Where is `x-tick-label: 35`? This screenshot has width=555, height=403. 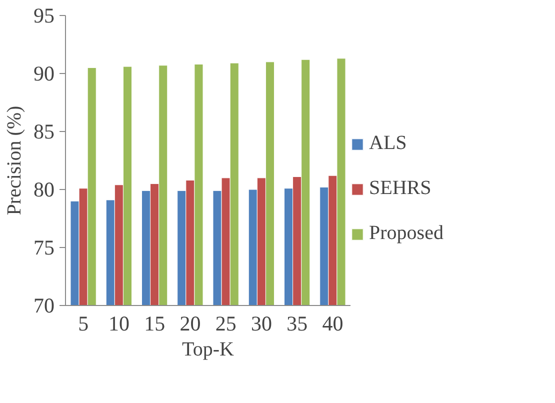
x-tick-label: 35 is located at coordinates (297, 324).